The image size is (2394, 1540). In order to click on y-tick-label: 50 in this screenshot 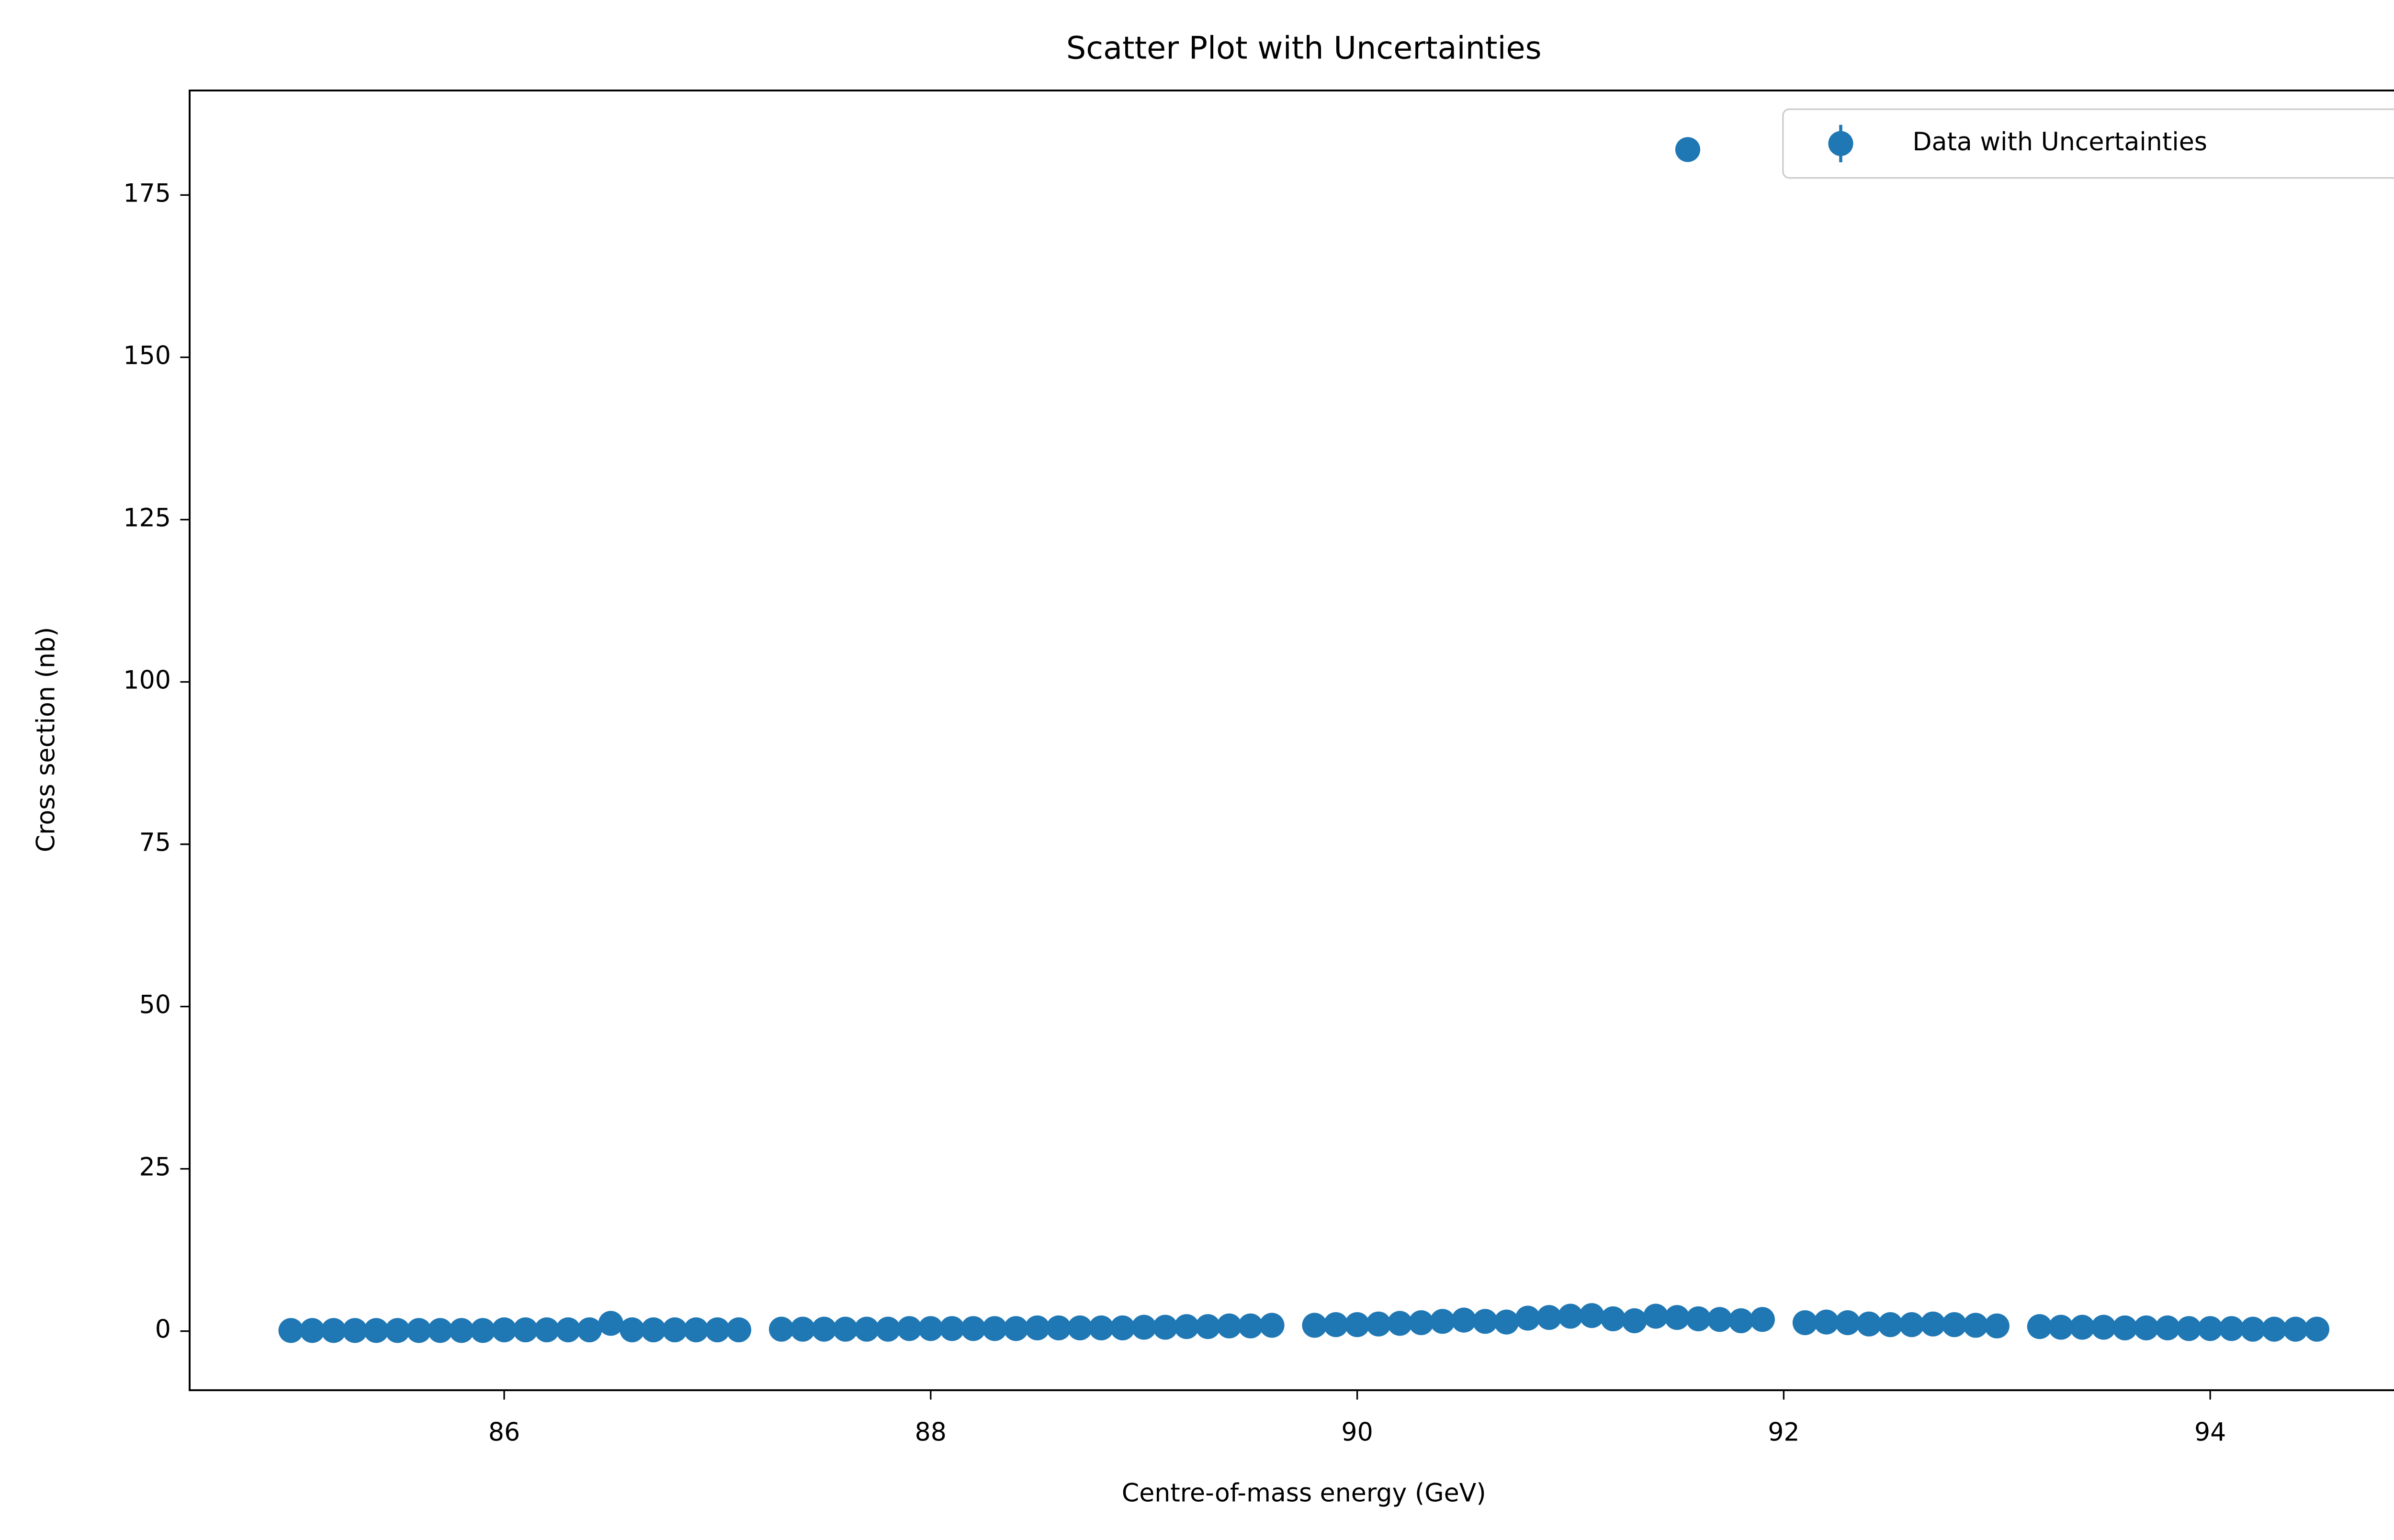, I will do `click(155, 1006)`.